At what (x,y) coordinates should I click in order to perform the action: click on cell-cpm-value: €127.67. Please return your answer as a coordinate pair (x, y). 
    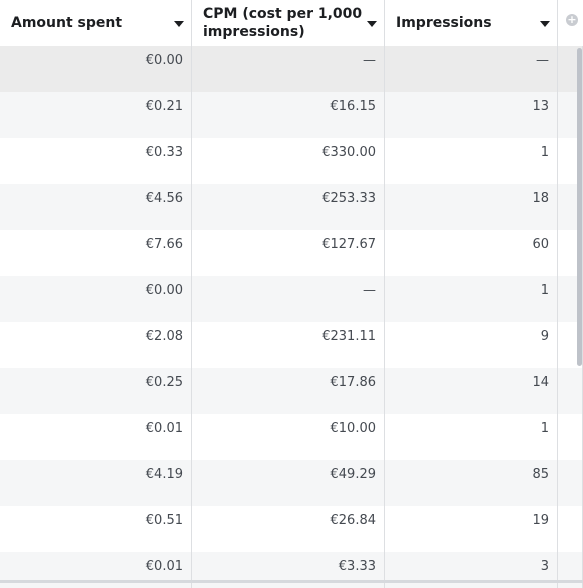
    Looking at the image, I should click on (349, 244).